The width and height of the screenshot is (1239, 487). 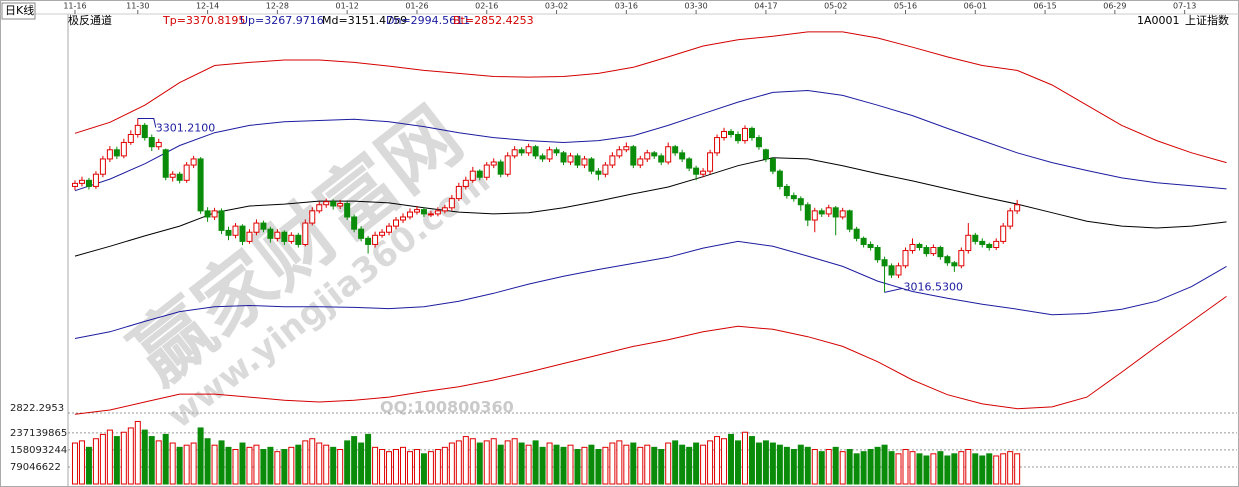 What do you see at coordinates (835, 6) in the screenshot?
I see `x-tick-label: 05-02` at bounding box center [835, 6].